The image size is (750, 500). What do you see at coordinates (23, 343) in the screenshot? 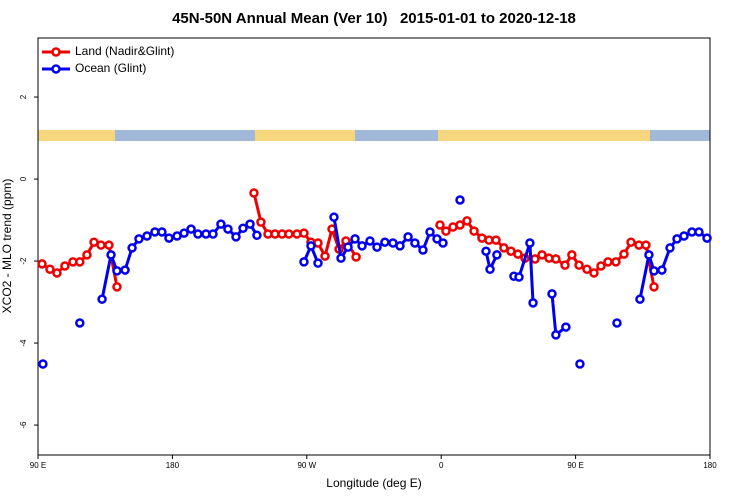
I see `y-tick-label: -4` at bounding box center [23, 343].